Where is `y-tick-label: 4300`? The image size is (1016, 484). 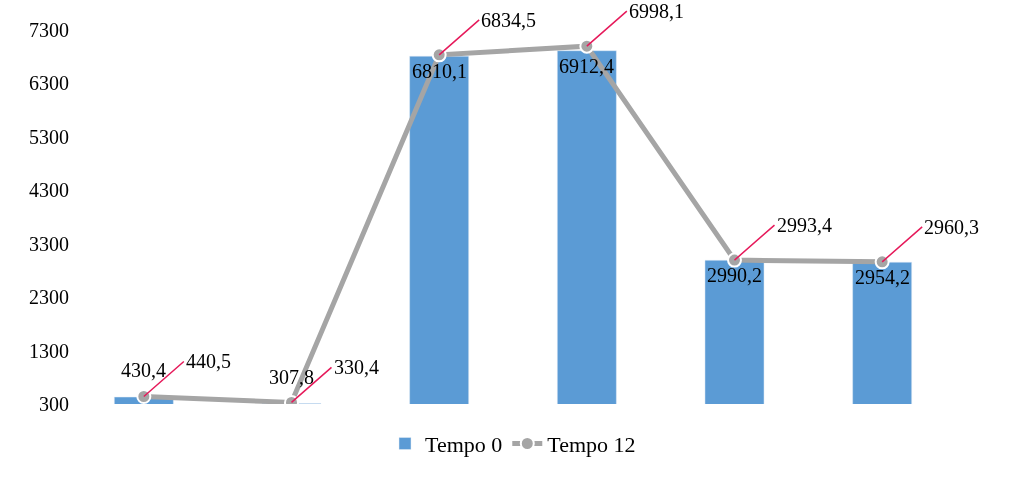 y-tick-label: 4300 is located at coordinates (49, 190).